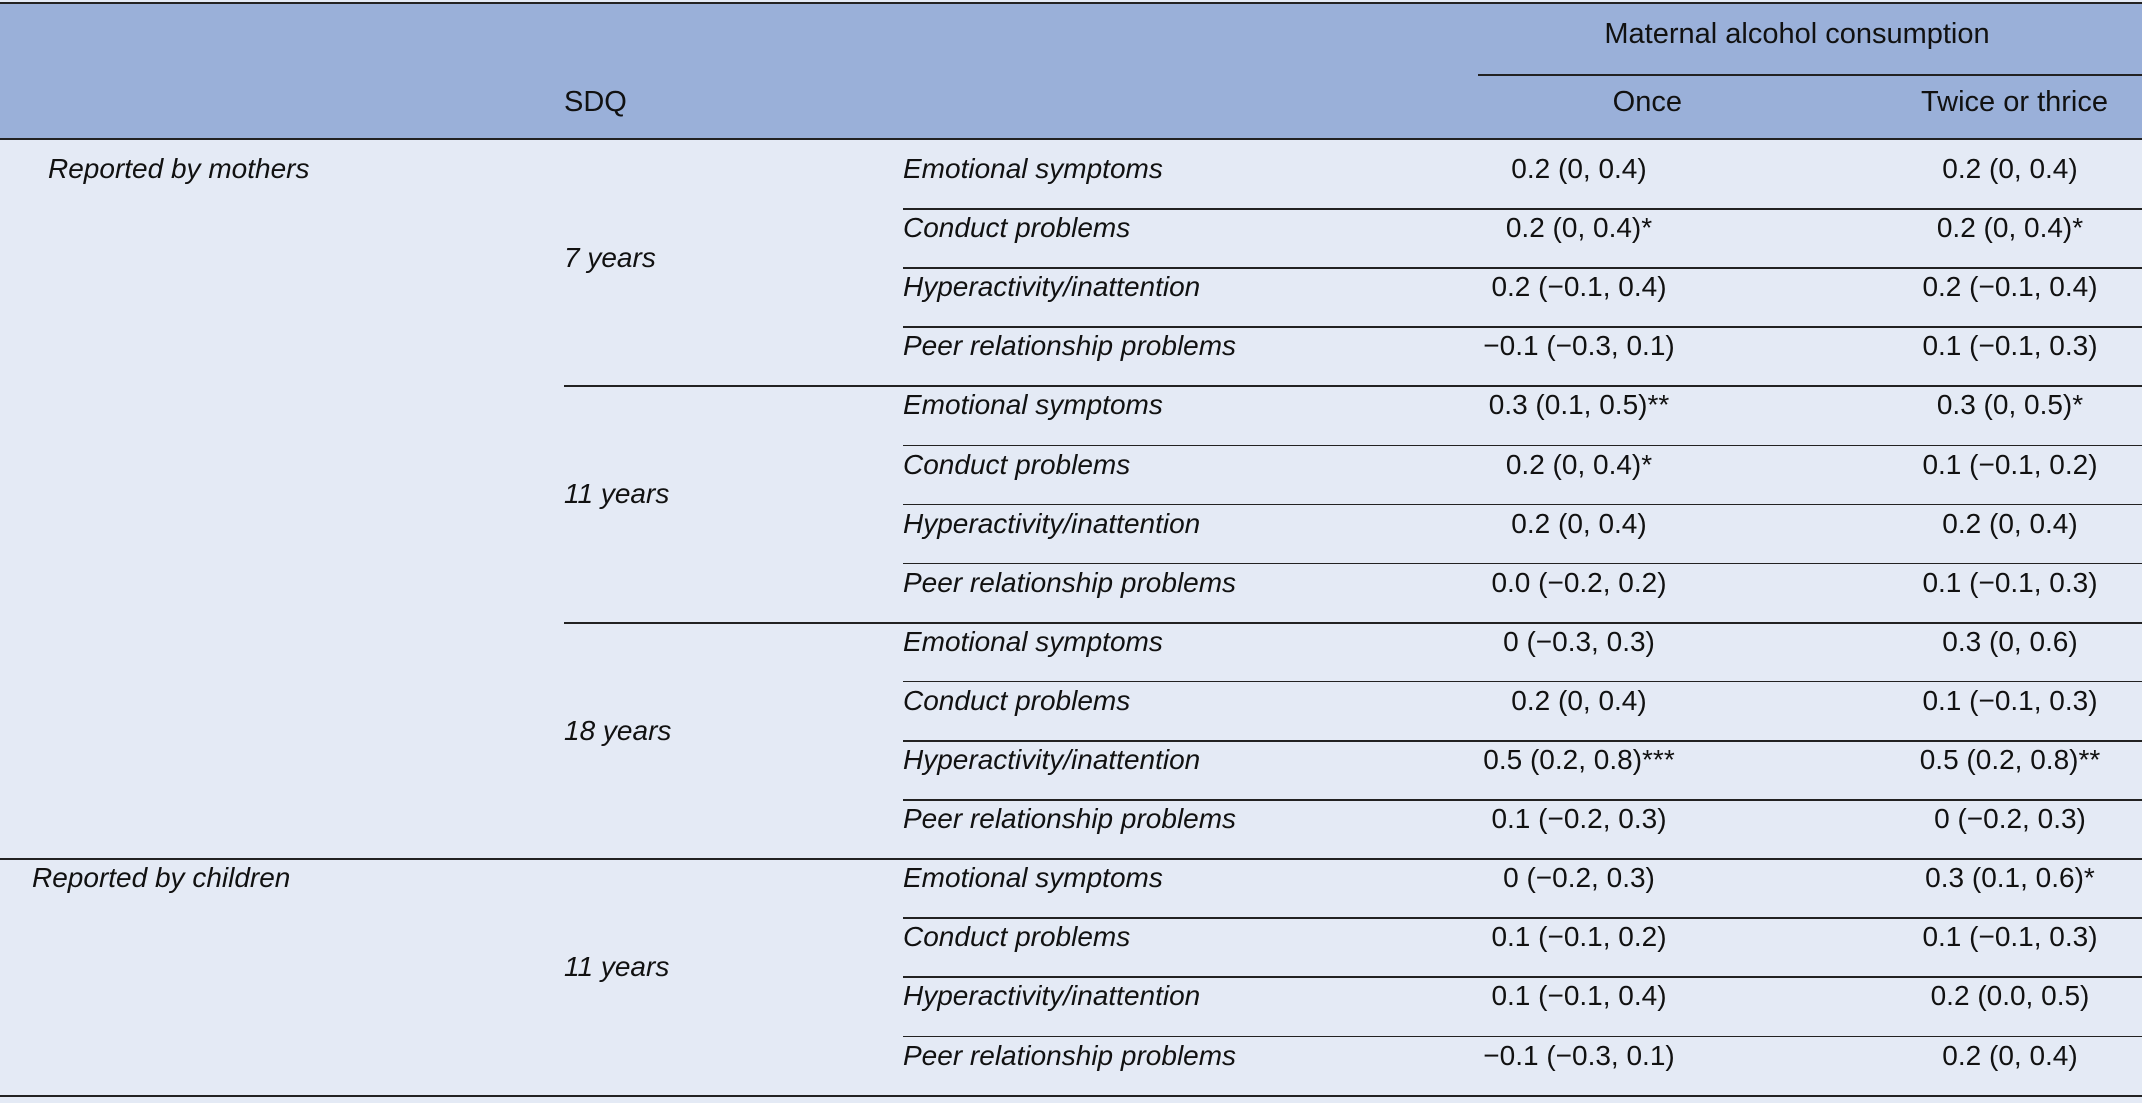  What do you see at coordinates (2010, 464) in the screenshot?
I see `value-twice: 0.1 (−0.1, 0.2)` at bounding box center [2010, 464].